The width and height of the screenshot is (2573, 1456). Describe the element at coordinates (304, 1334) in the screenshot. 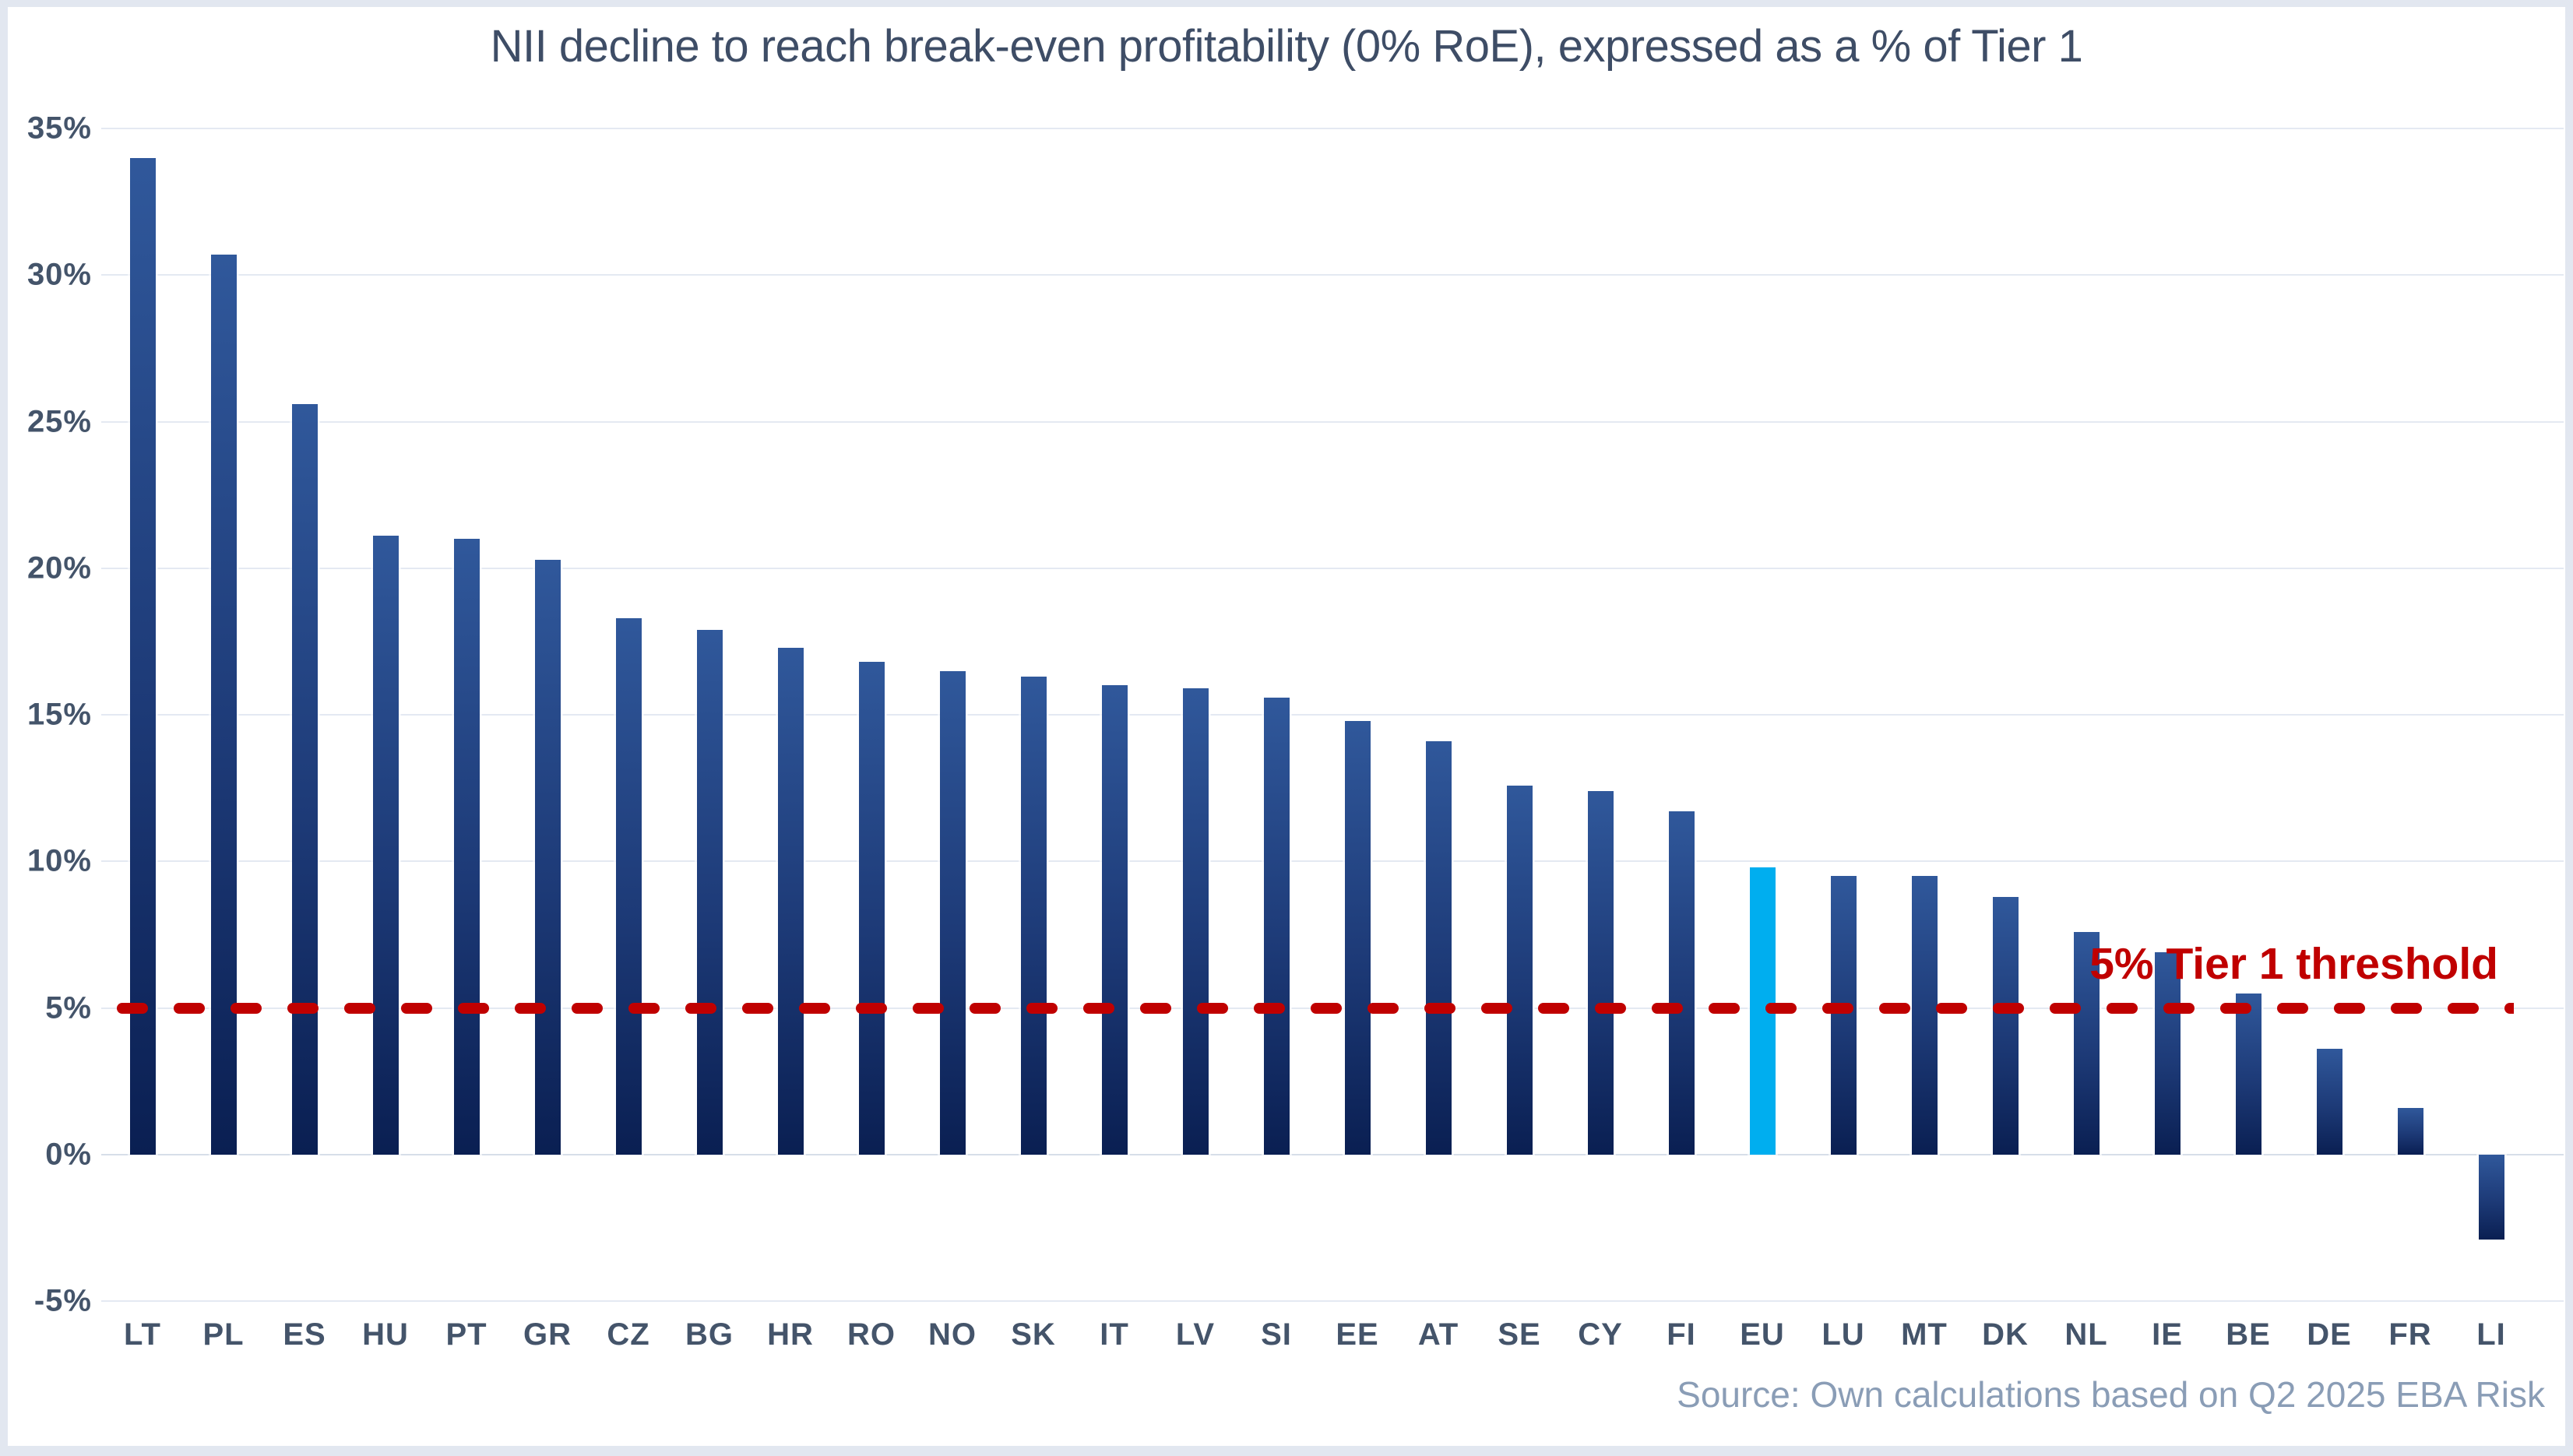

I see `xtick-label-ES: ES` at that location.